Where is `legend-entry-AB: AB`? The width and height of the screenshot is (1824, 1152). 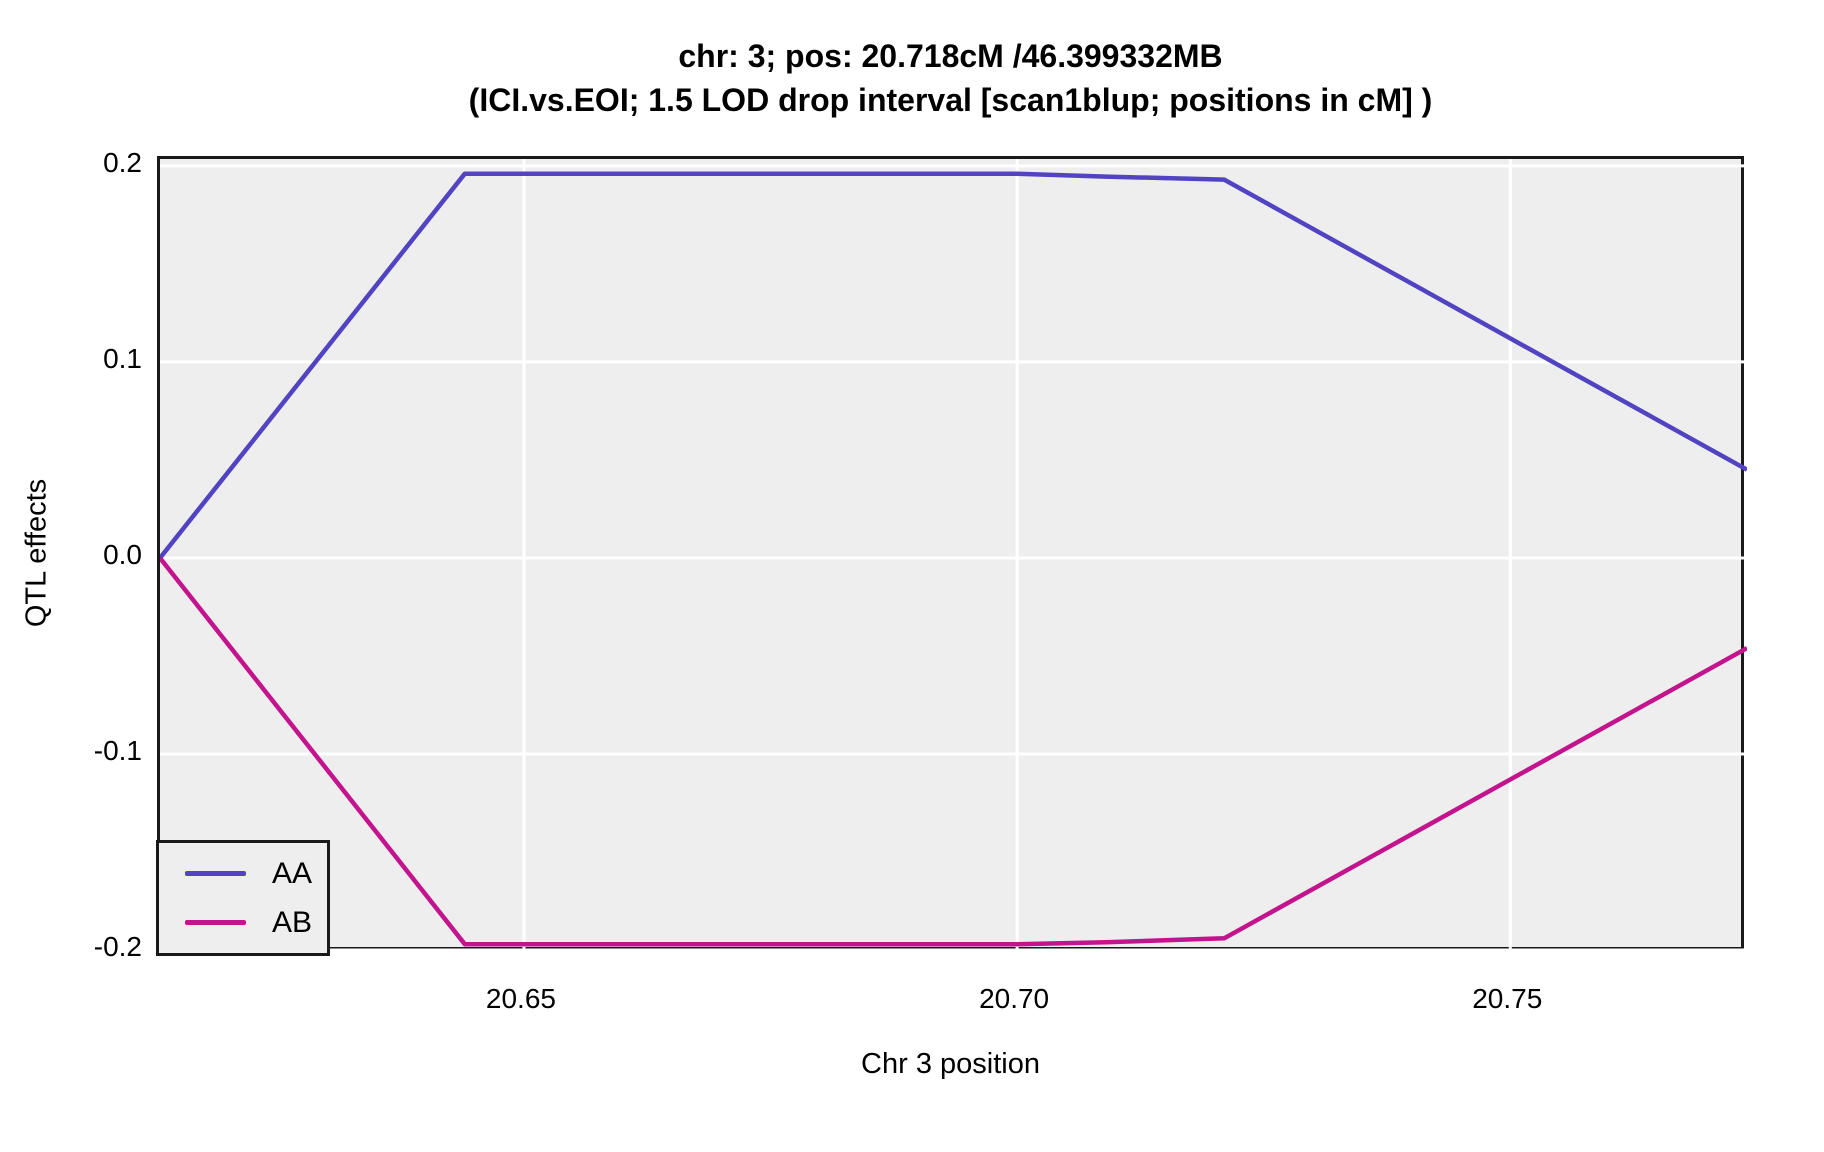
legend-entry-AB: AB is located at coordinates (243, 922).